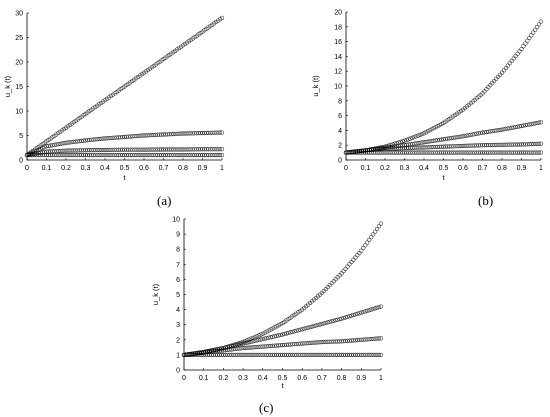  I want to click on x-tick-label: 0.7, so click(164, 168).